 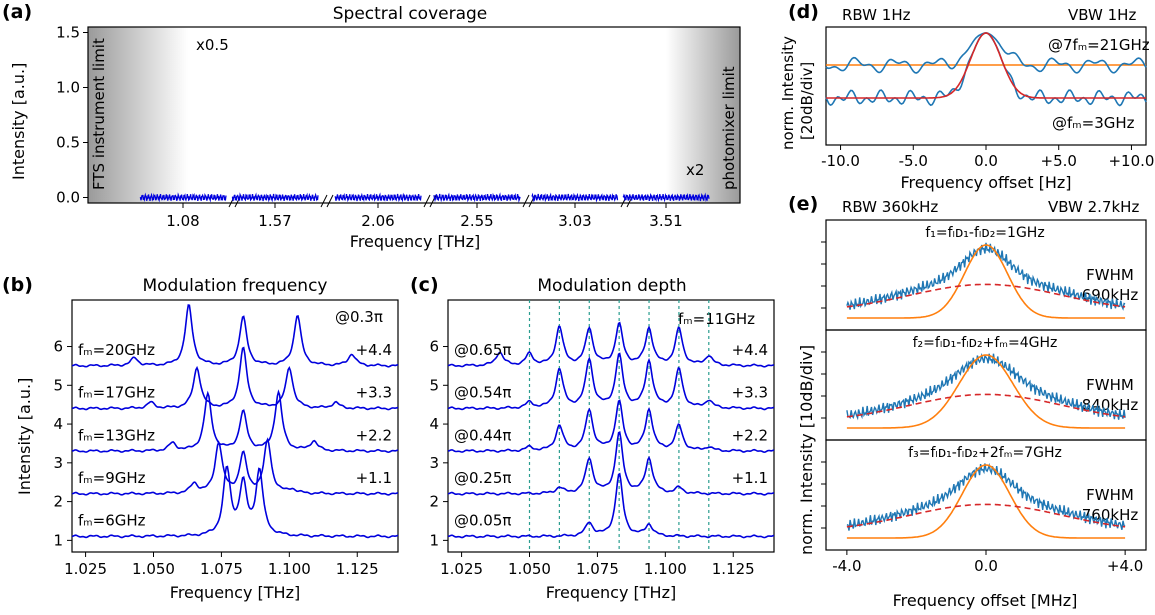 What do you see at coordinates (750, 350) in the screenshot?
I see `panel-c-offset-label: +4.4` at bounding box center [750, 350].